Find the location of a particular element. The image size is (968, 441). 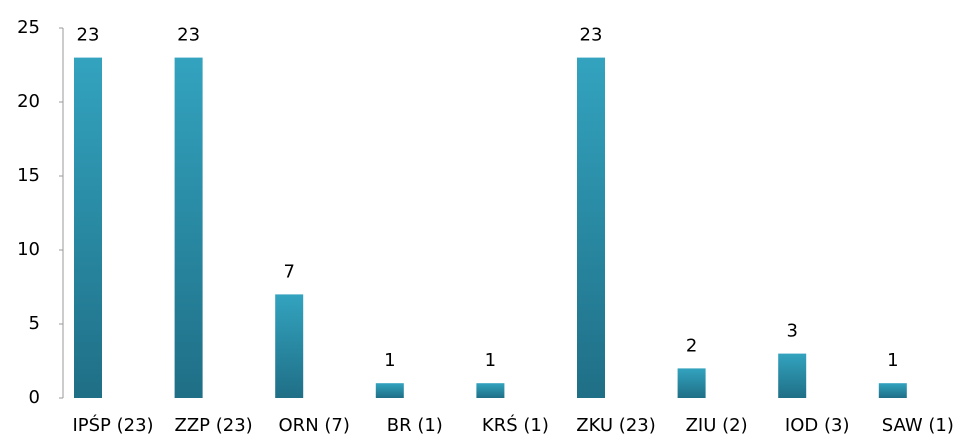

y-tick-label: 10 is located at coordinates (28, 249).